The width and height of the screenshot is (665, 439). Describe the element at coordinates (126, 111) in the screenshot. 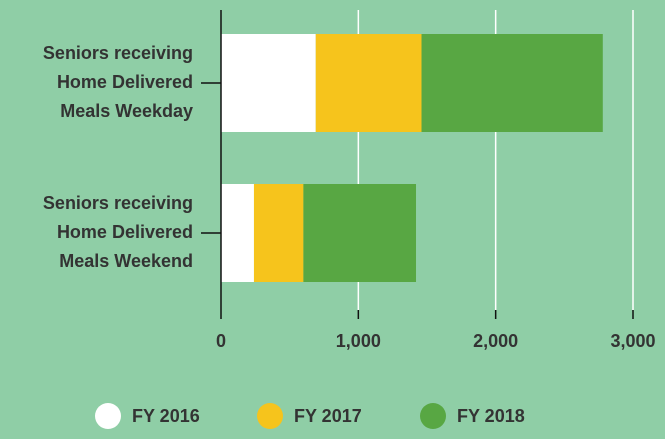

I see `category-label: Meals Weekday` at that location.